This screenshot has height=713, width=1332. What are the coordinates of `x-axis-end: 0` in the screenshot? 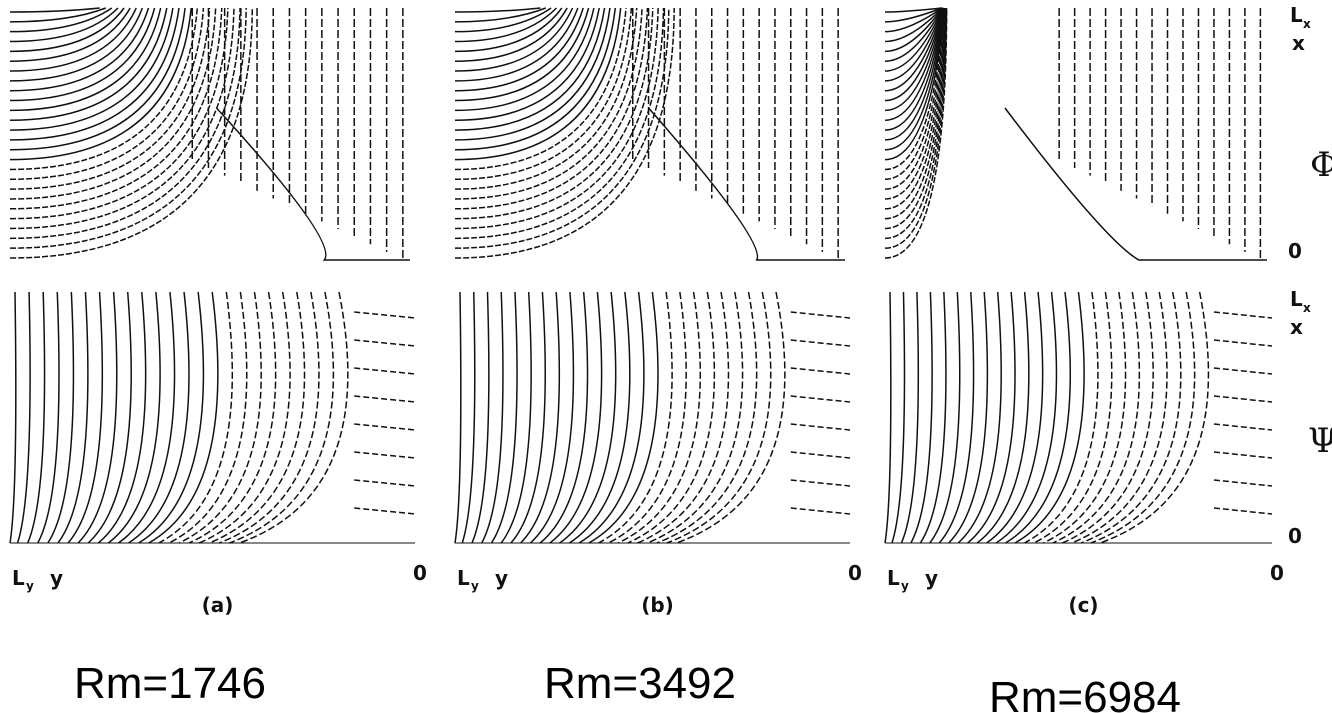 It's located at (1295, 251).